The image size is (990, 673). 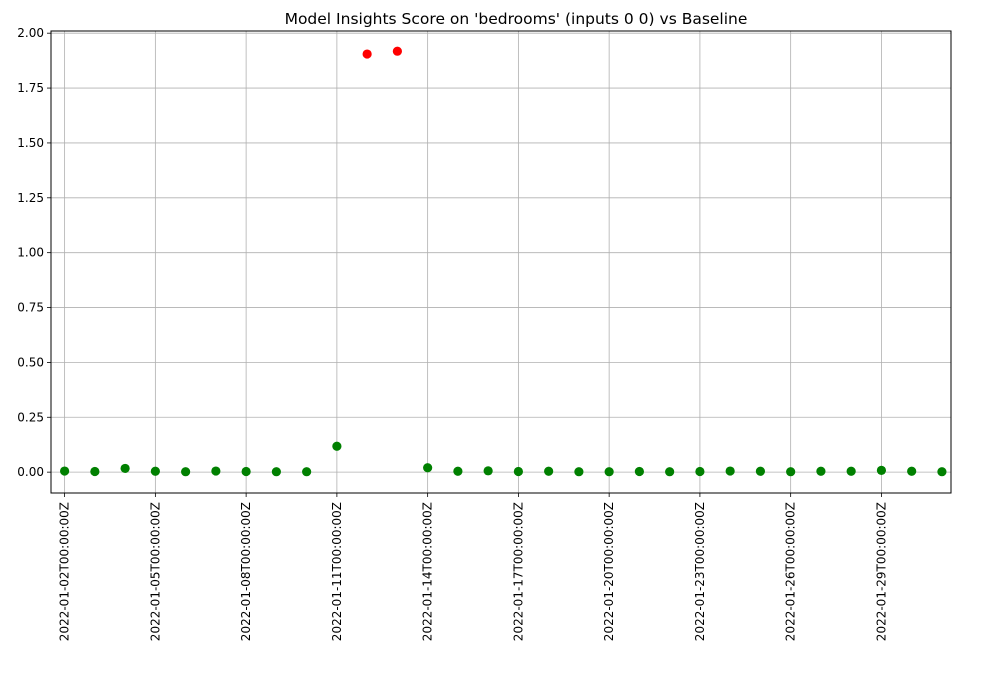 I want to click on y-tick-label: 0.50, so click(x=30, y=362).